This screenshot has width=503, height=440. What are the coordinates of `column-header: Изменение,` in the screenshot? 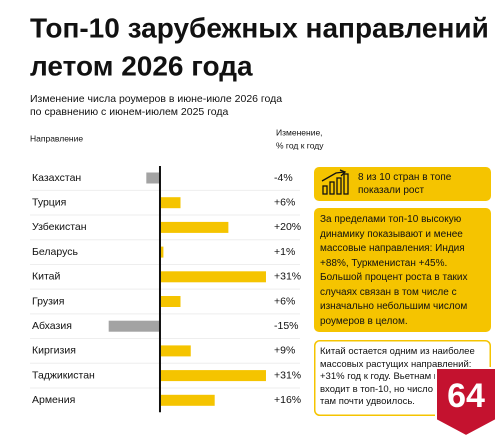 It's located at (299, 132).